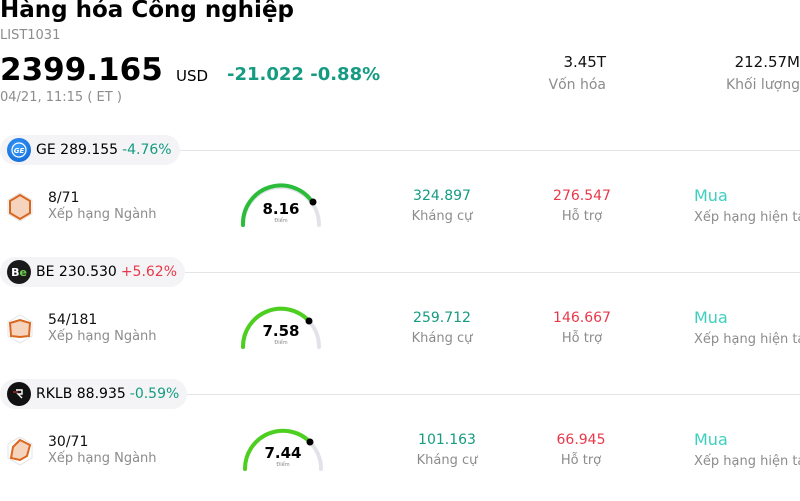 Image resolution: width=800 pixels, height=501 pixels. I want to click on market-cap-label: Vốn hóa, so click(577, 85).